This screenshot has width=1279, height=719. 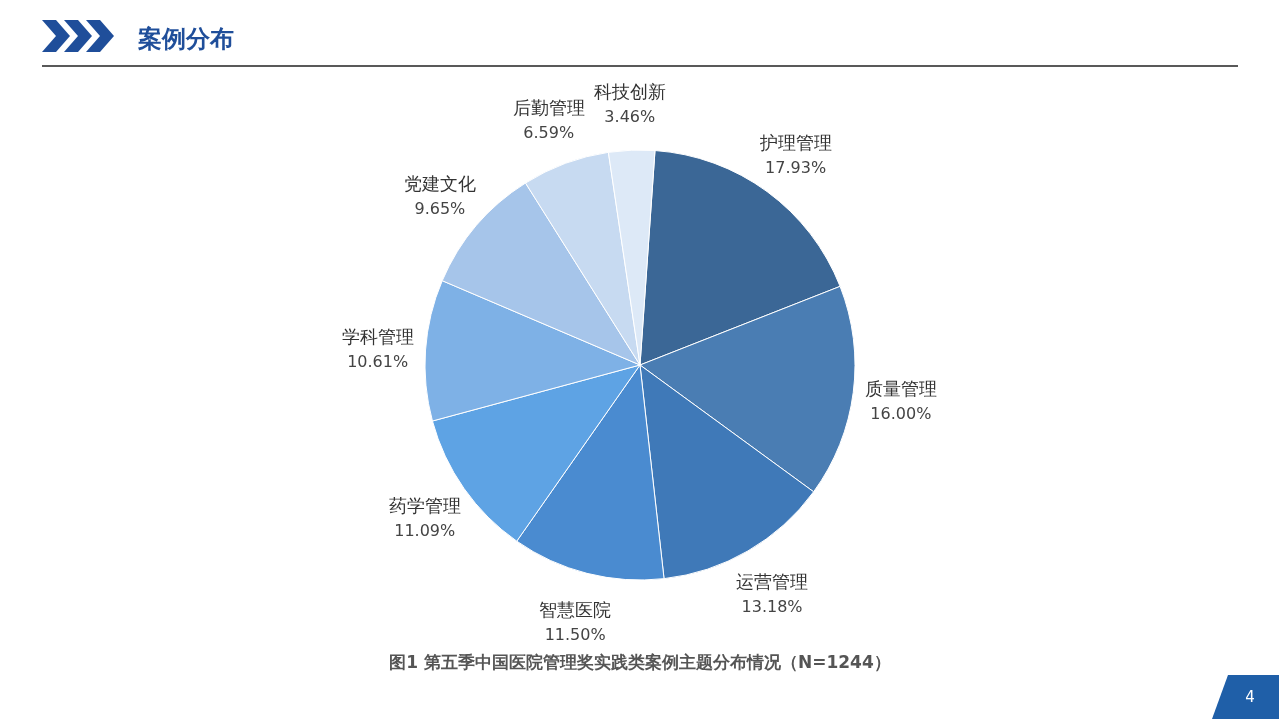 What do you see at coordinates (1250, 697) in the screenshot?
I see `text: 4` at bounding box center [1250, 697].